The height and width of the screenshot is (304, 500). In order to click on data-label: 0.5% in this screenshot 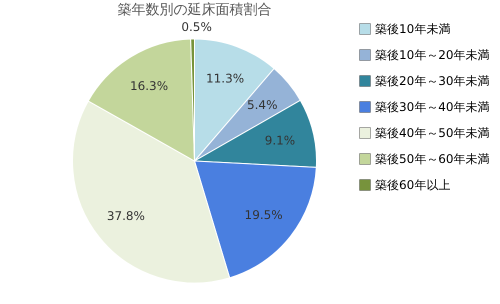, I will do `click(196, 27)`.